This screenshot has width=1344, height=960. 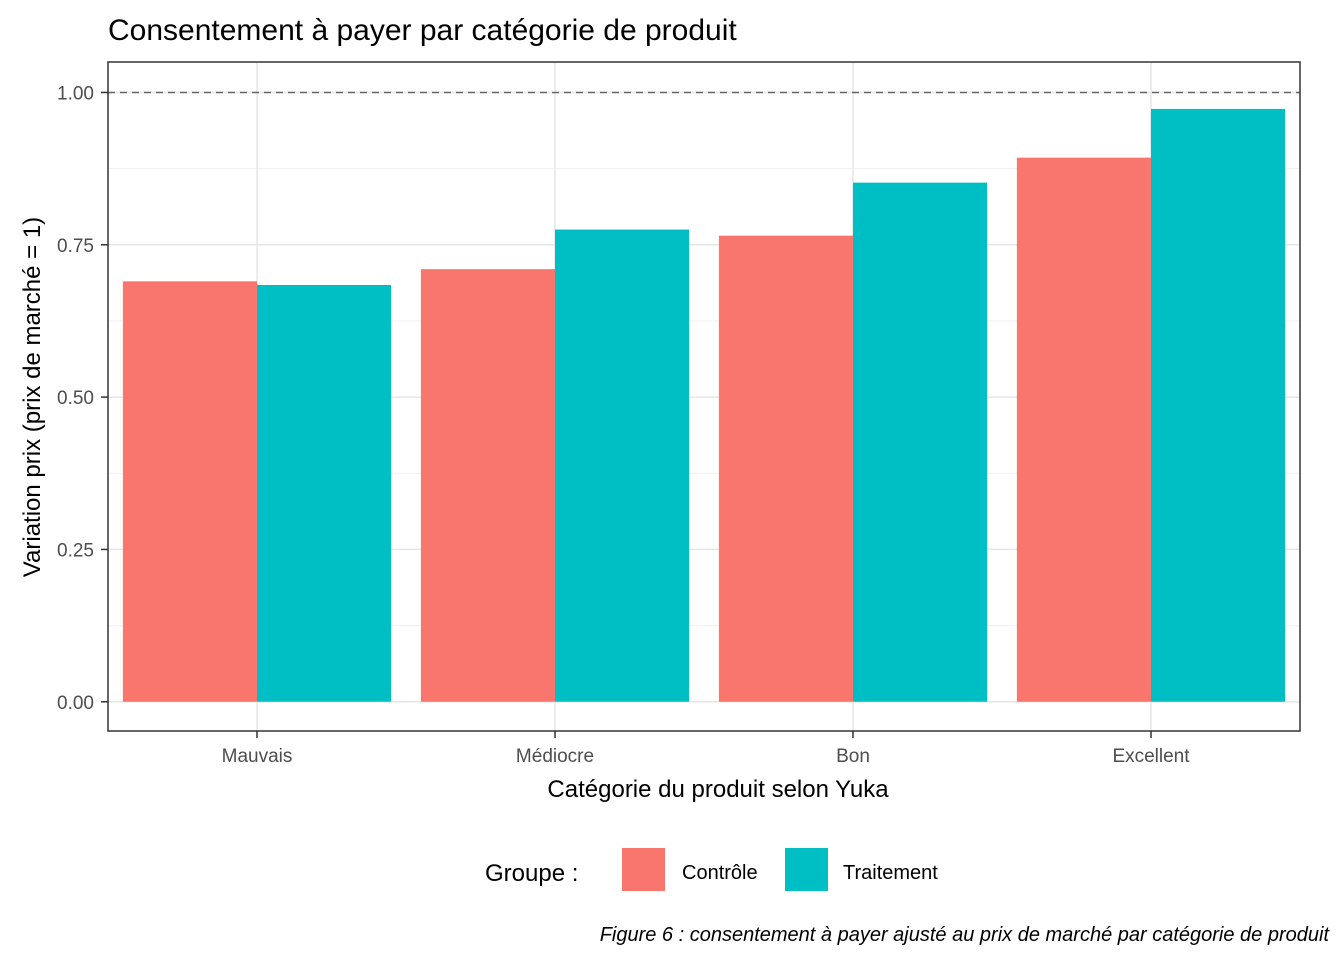 What do you see at coordinates (75, 550) in the screenshot?
I see `y-tick-label: 0.25` at bounding box center [75, 550].